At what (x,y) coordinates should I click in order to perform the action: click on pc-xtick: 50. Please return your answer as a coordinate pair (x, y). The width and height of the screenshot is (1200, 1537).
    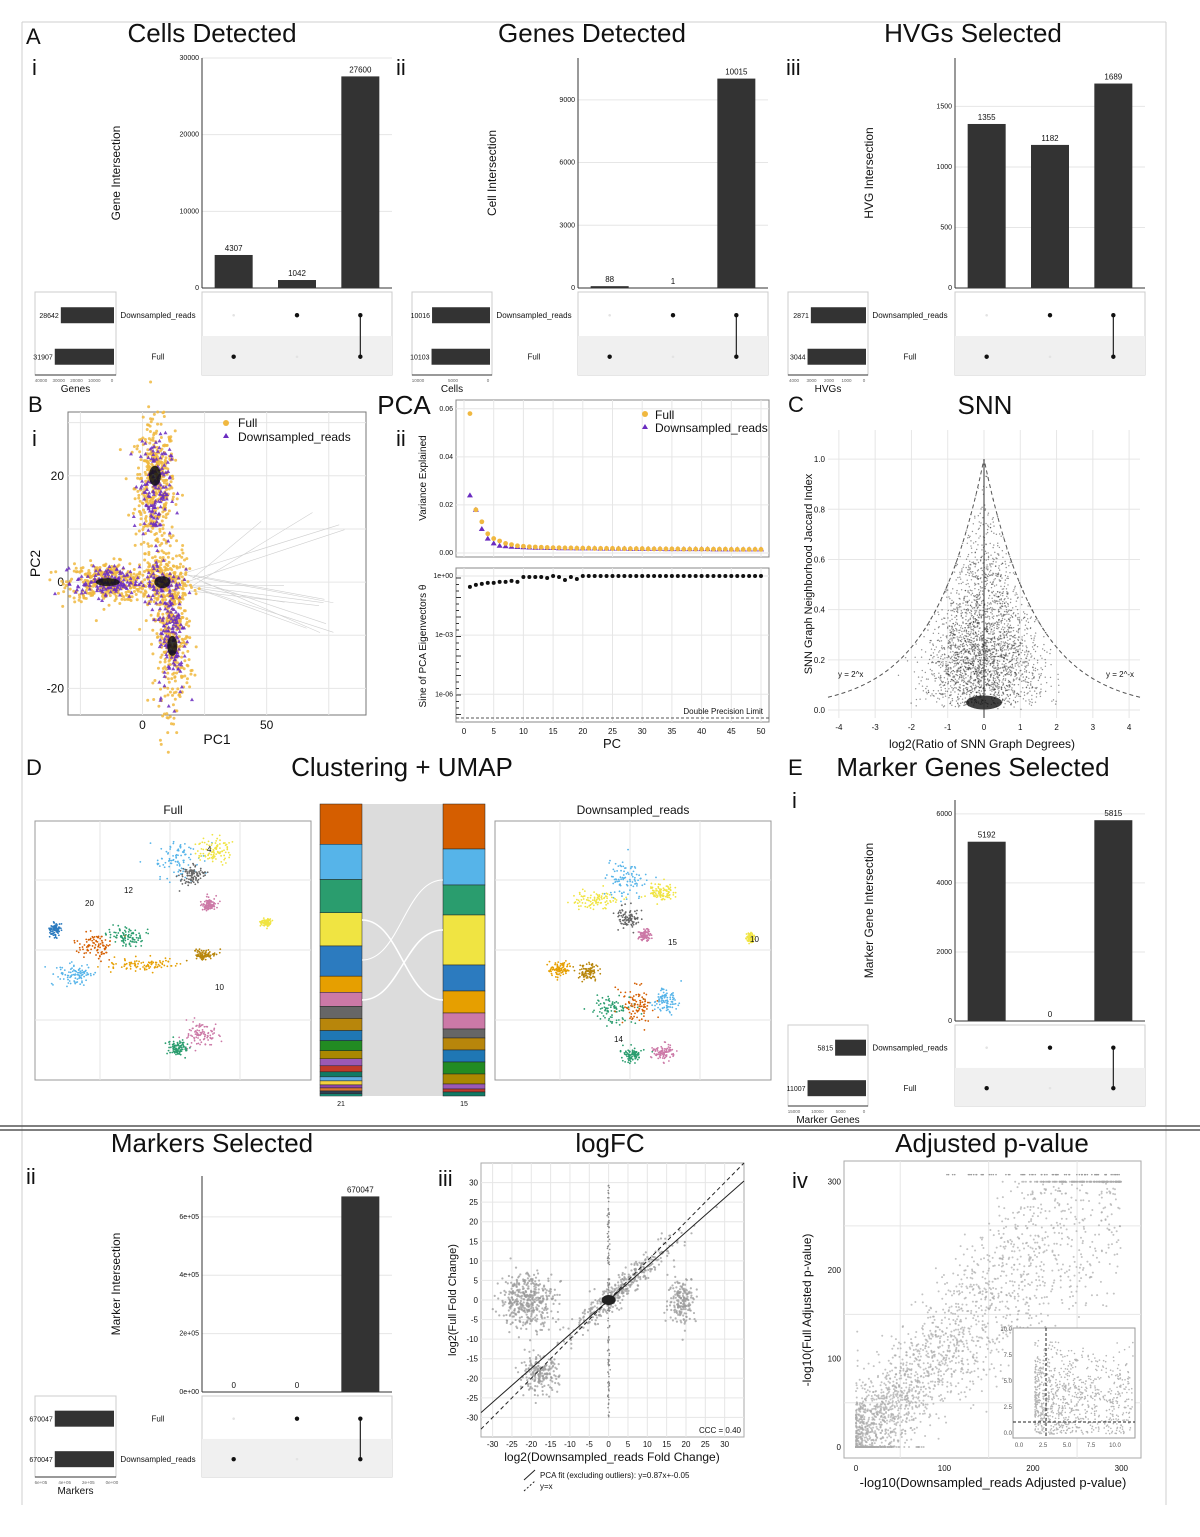
    Looking at the image, I should click on (761, 731).